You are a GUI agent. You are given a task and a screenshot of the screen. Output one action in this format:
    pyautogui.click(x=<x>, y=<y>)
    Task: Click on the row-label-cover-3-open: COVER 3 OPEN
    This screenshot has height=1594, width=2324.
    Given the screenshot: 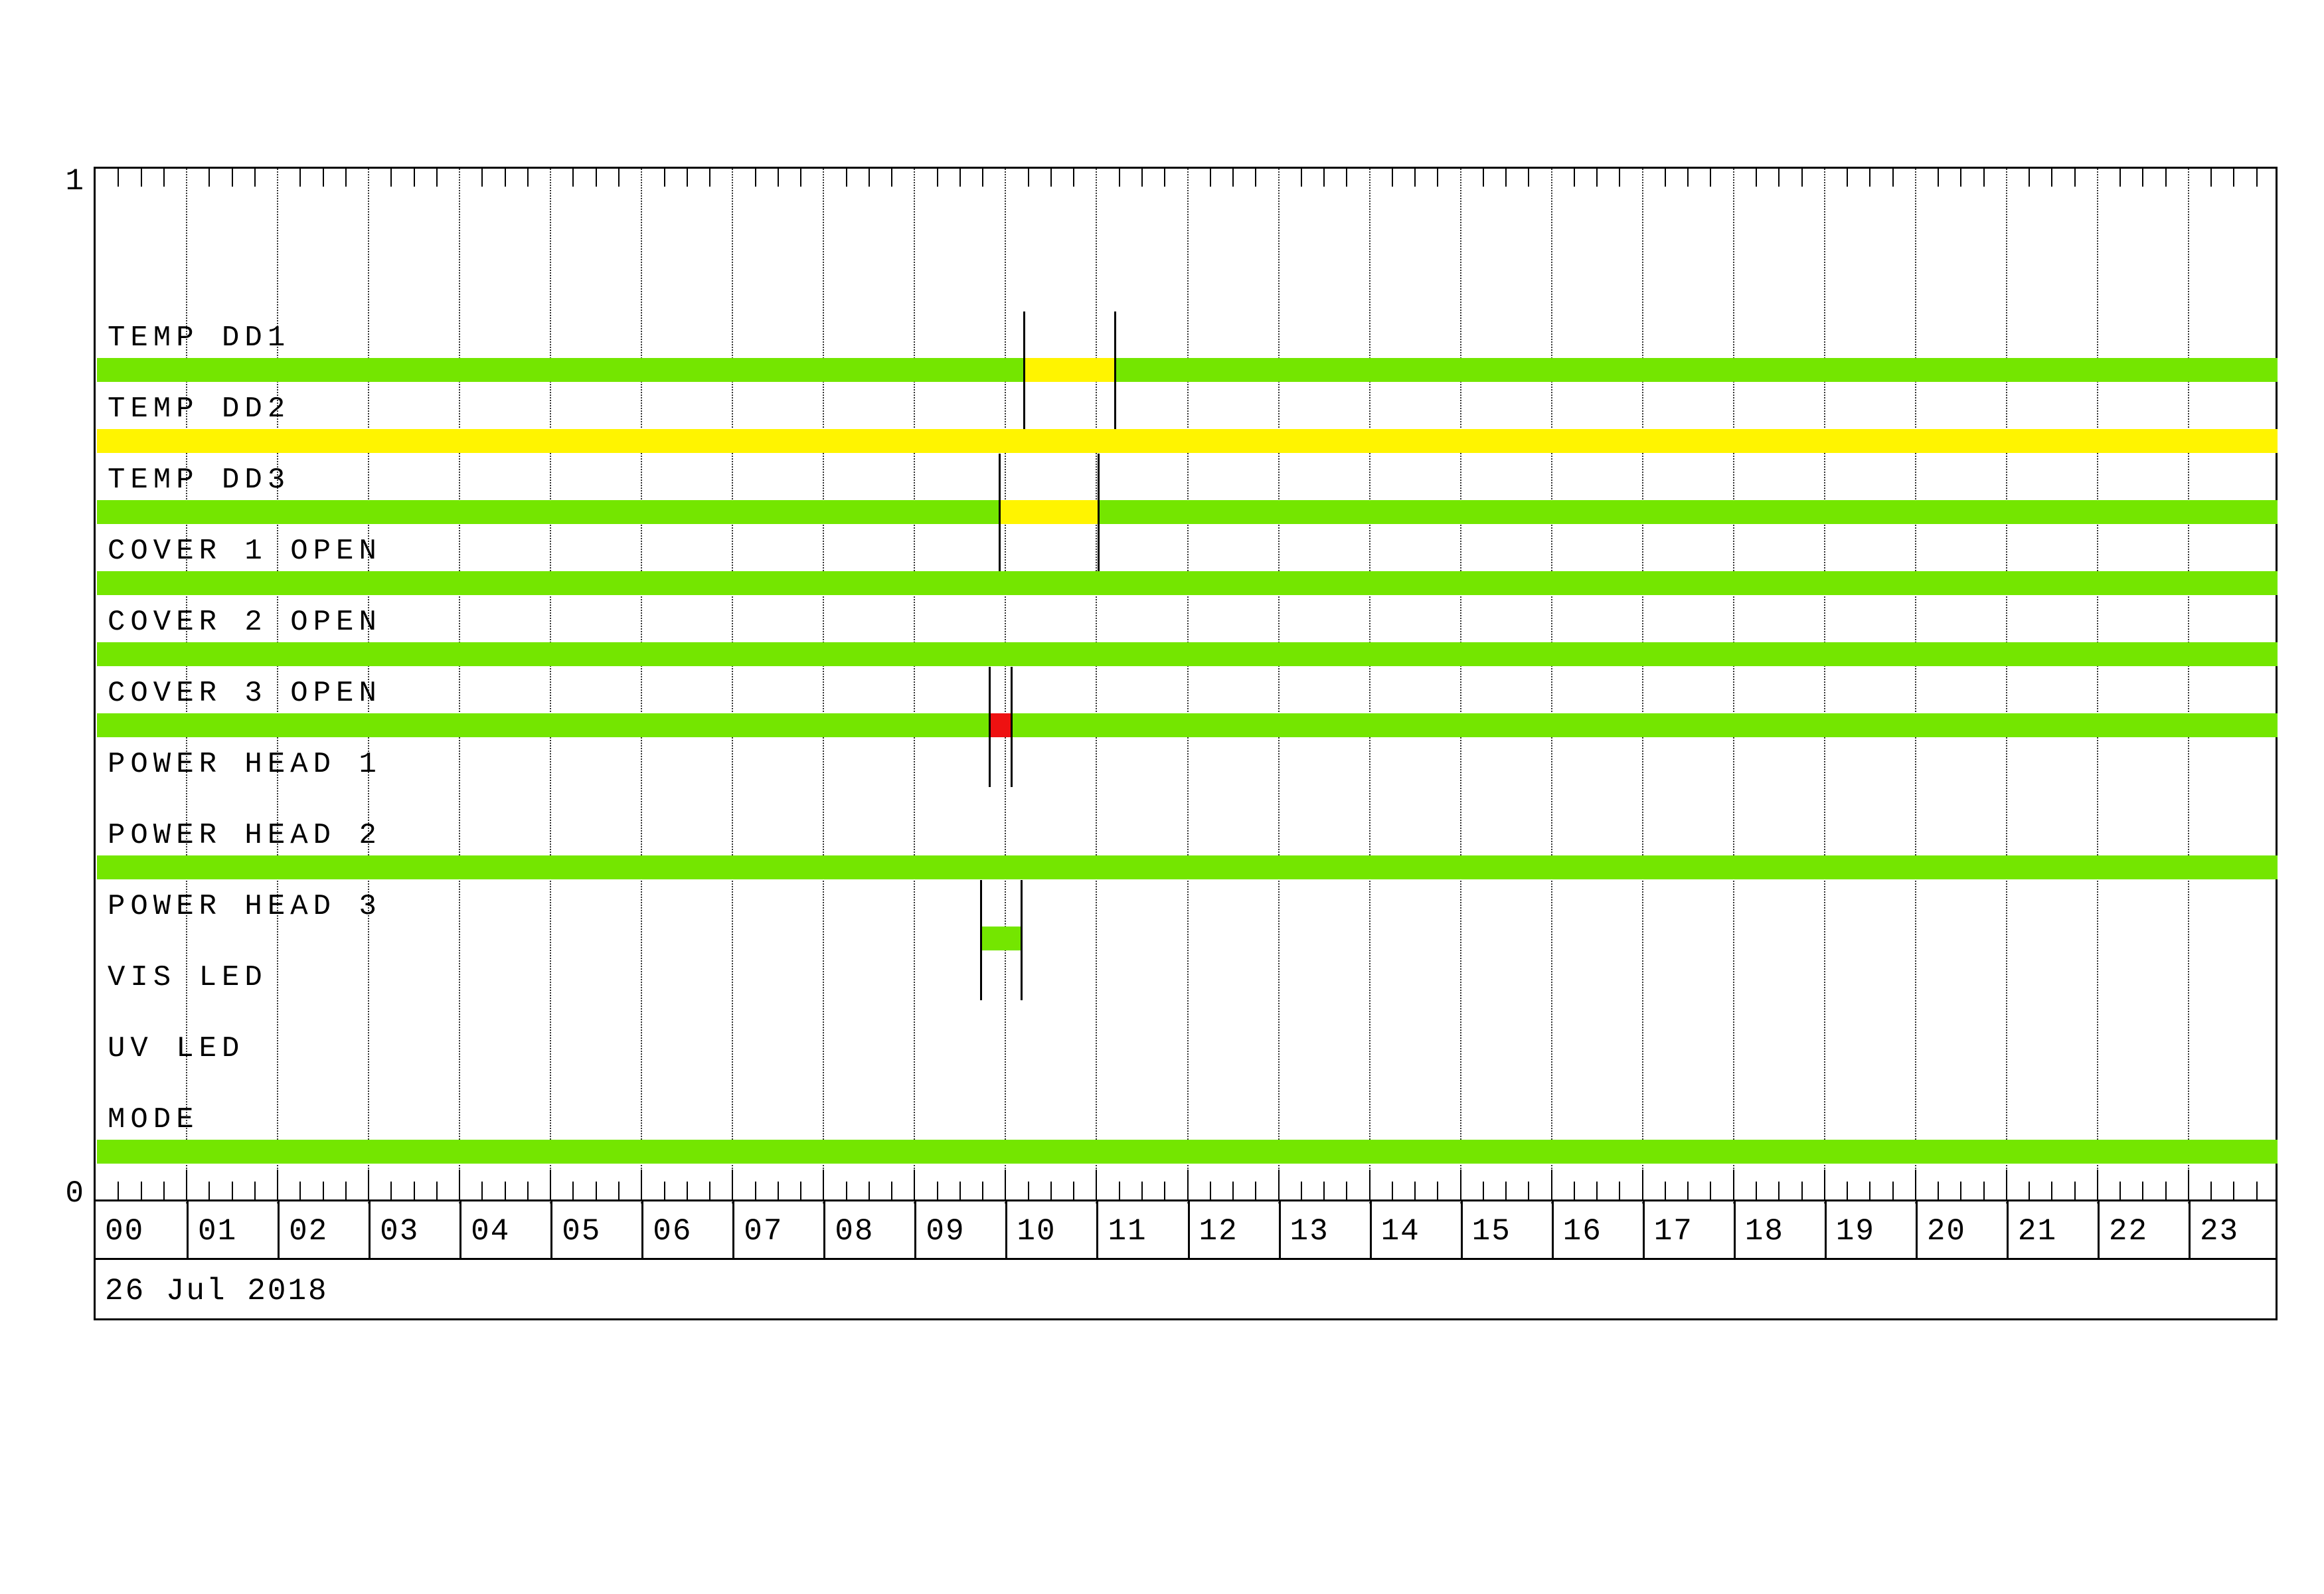 What is the action you would take?
    pyautogui.click(x=245, y=693)
    